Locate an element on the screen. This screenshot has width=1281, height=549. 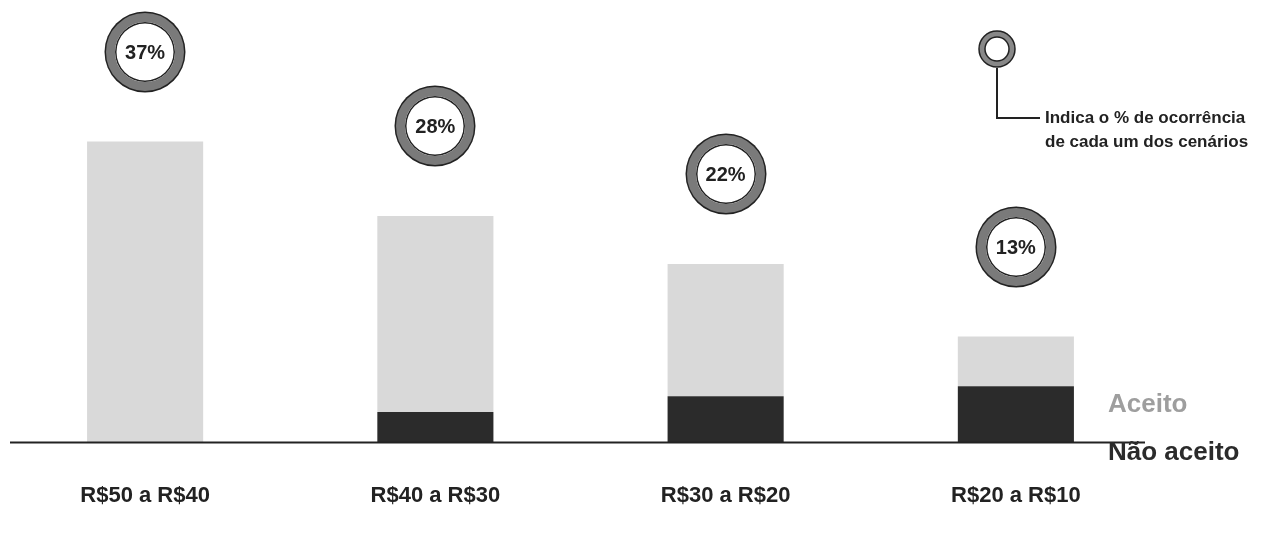
x-tick-label: R$50 a R$40 is located at coordinates (145, 494).